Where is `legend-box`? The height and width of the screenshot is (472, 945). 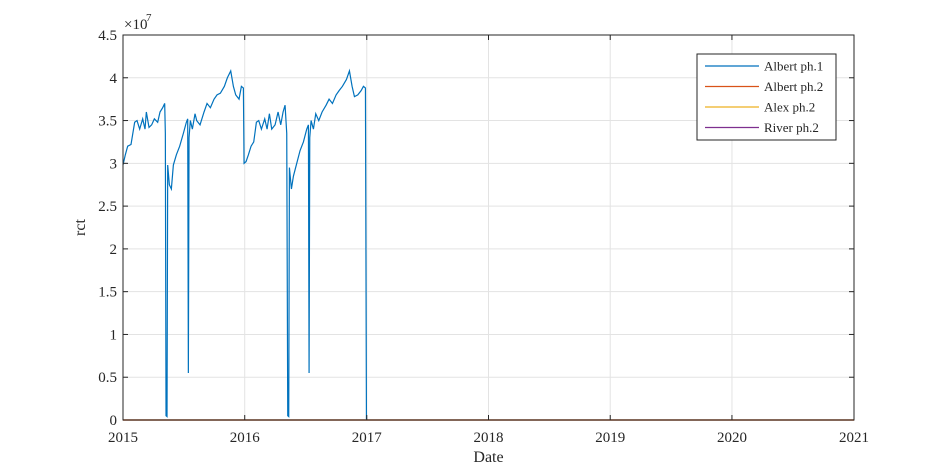 legend-box is located at coordinates (766, 97).